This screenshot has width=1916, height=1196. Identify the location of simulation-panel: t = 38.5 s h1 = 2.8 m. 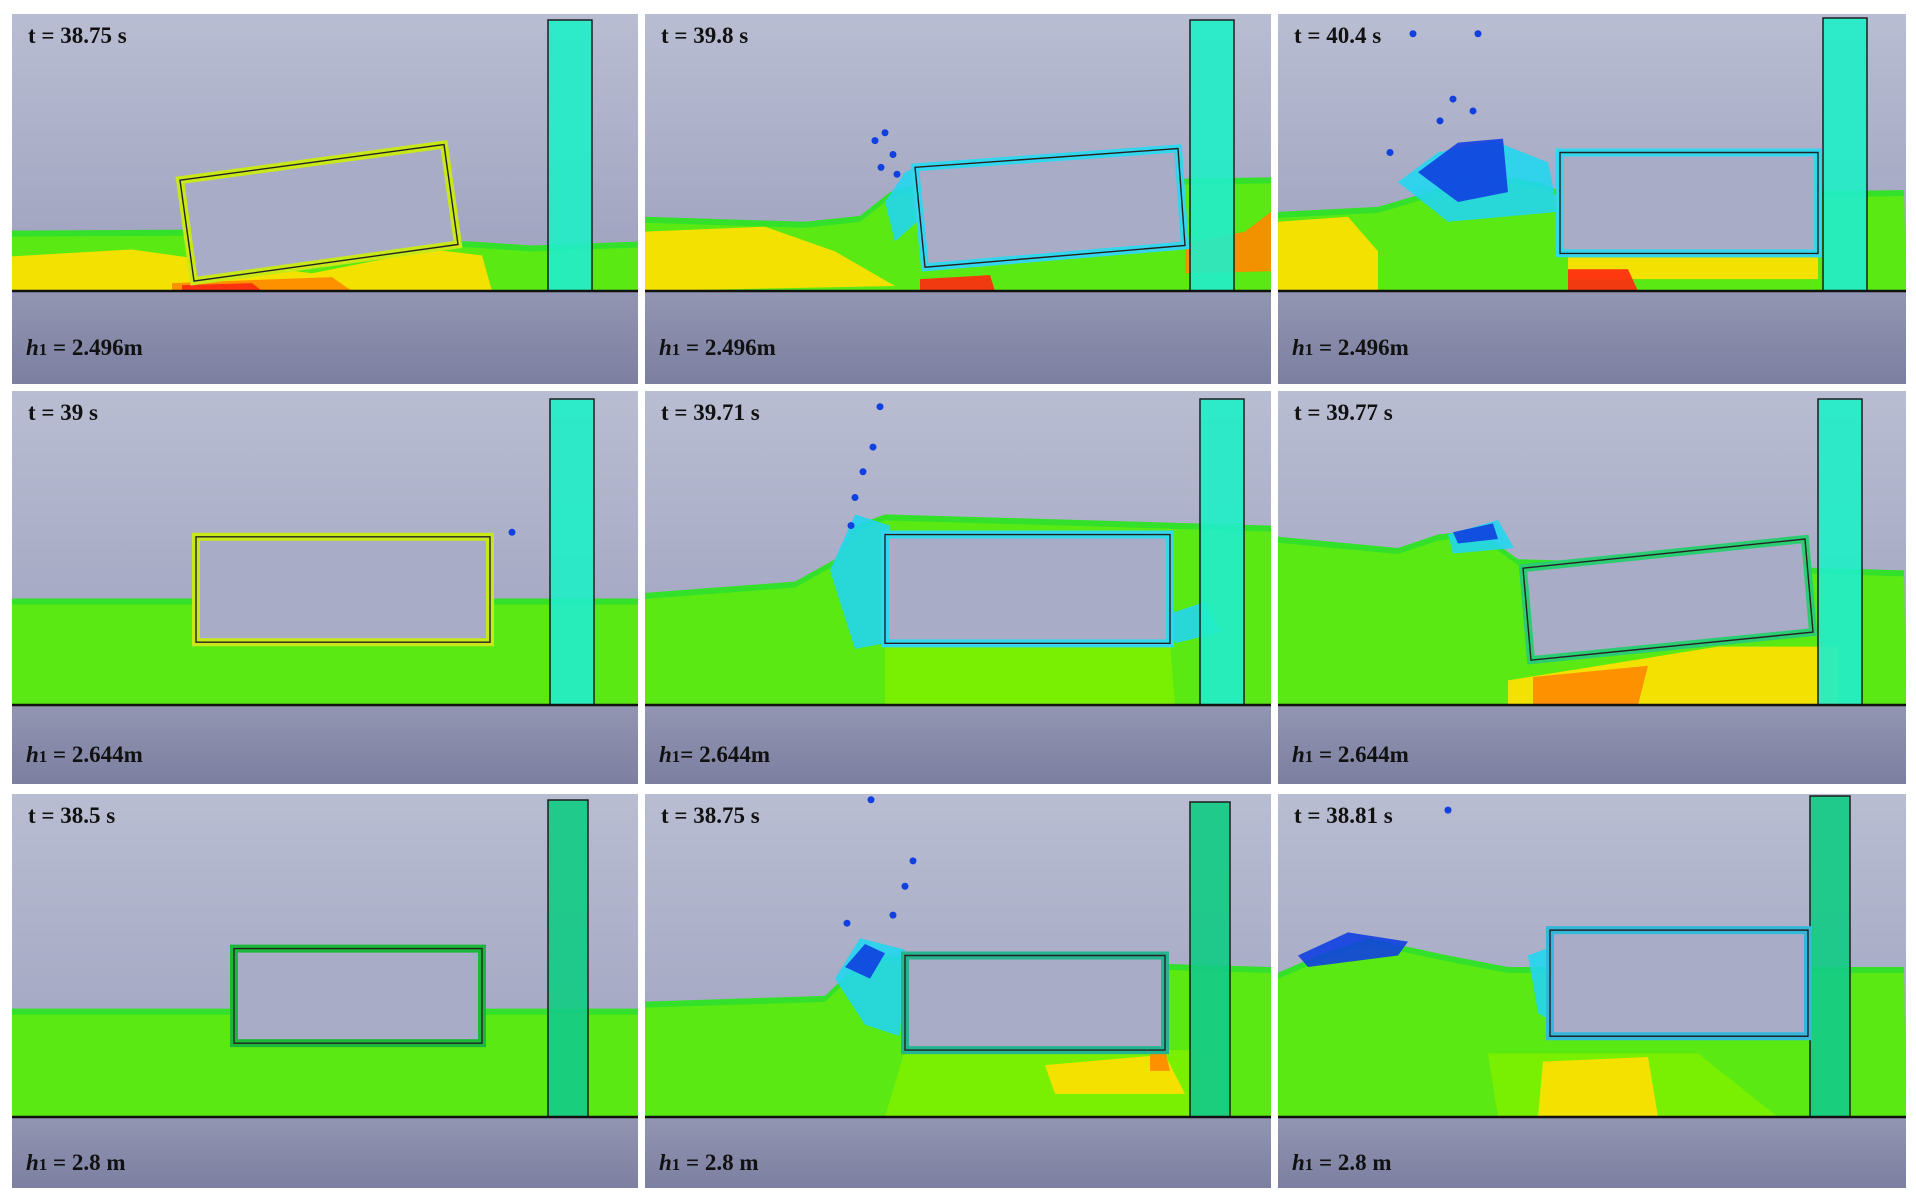
(325, 991).